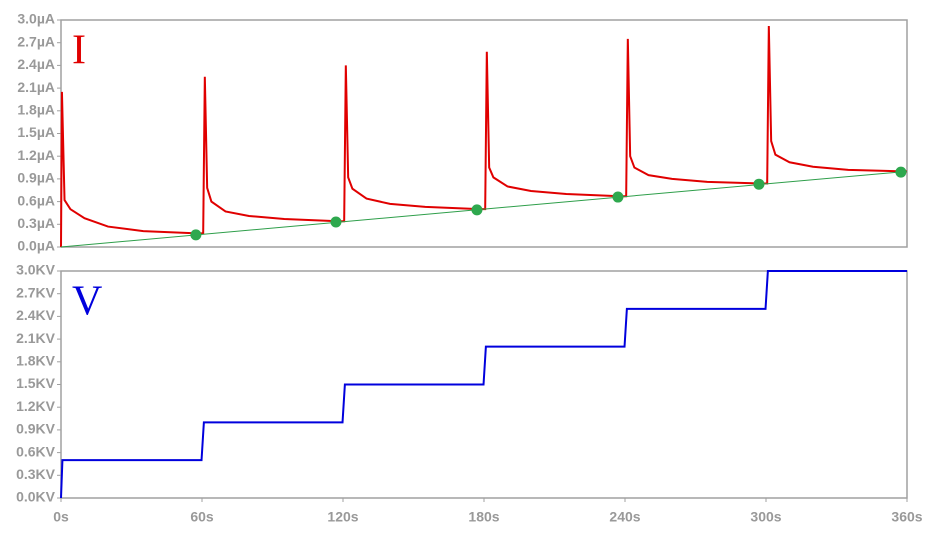 This screenshot has height=541, width=938. What do you see at coordinates (36, 338) in the screenshot?
I see `y-tick-label: 2.1KV` at bounding box center [36, 338].